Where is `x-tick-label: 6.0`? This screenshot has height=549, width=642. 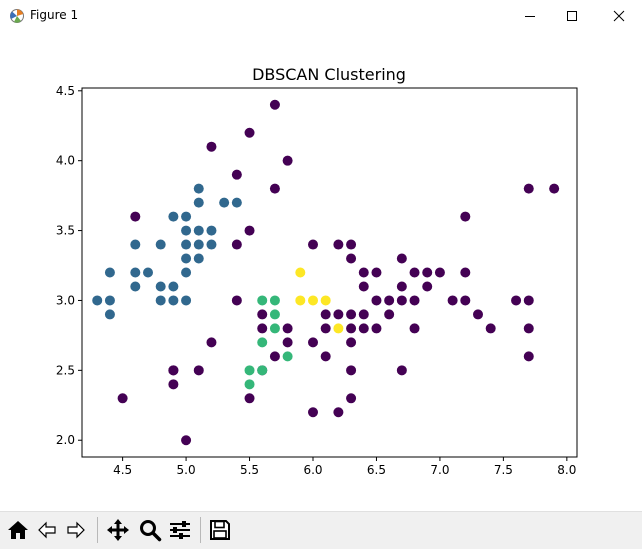
x-tick-label: 6.0 is located at coordinates (312, 470).